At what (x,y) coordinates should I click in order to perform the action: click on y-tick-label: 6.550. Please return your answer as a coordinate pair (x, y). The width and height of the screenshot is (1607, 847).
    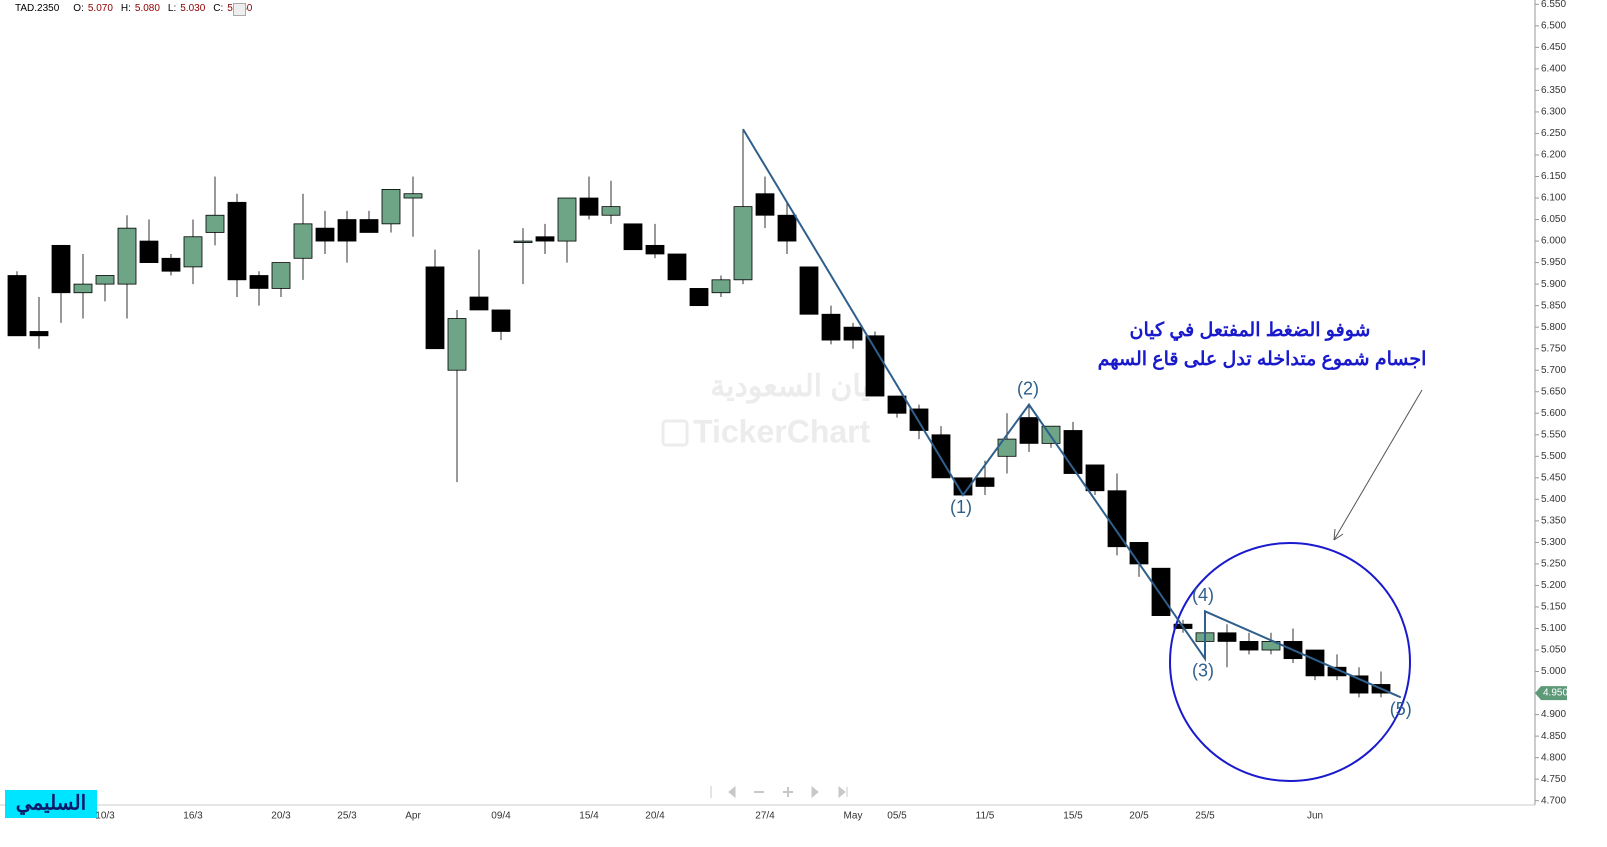
    Looking at the image, I should click on (1553, 5).